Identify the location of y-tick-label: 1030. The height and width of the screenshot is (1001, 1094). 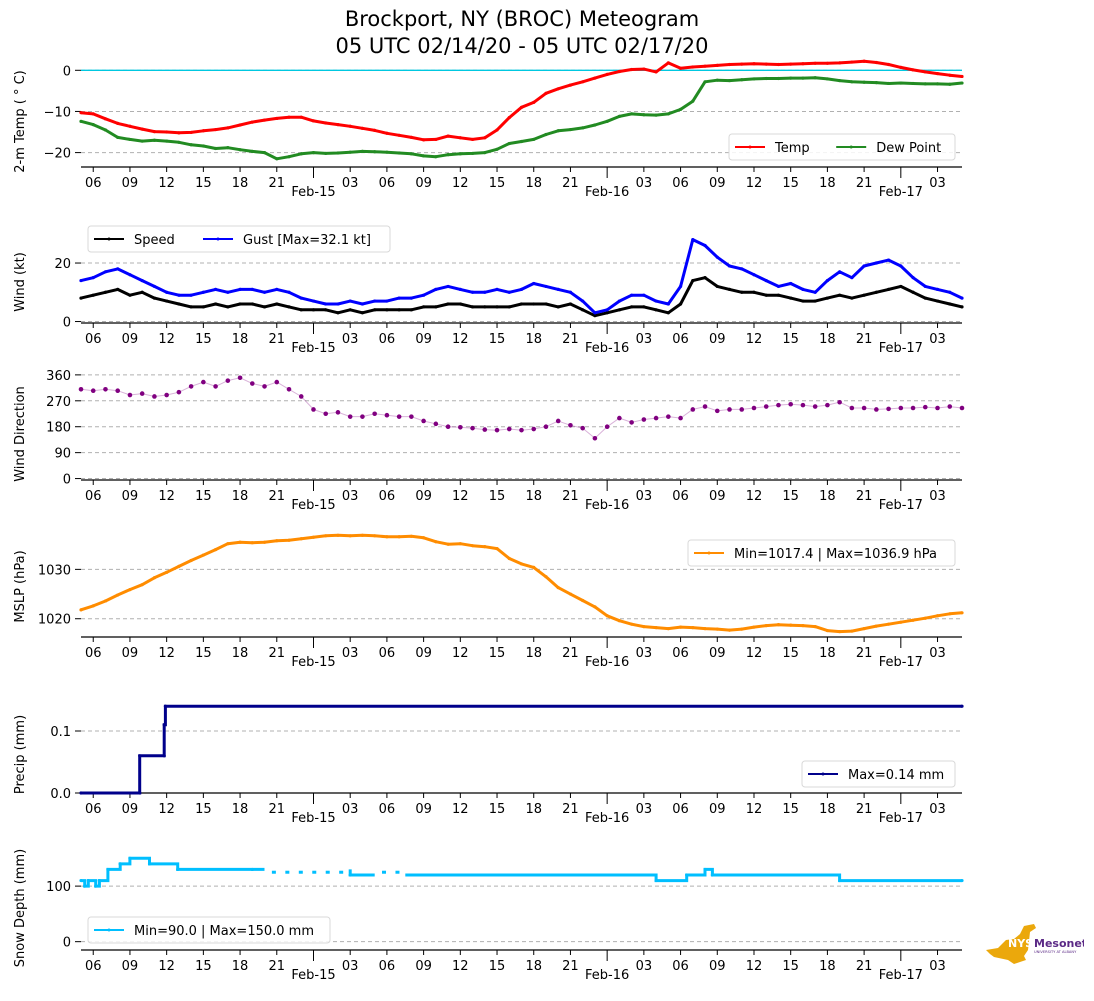
(54, 570).